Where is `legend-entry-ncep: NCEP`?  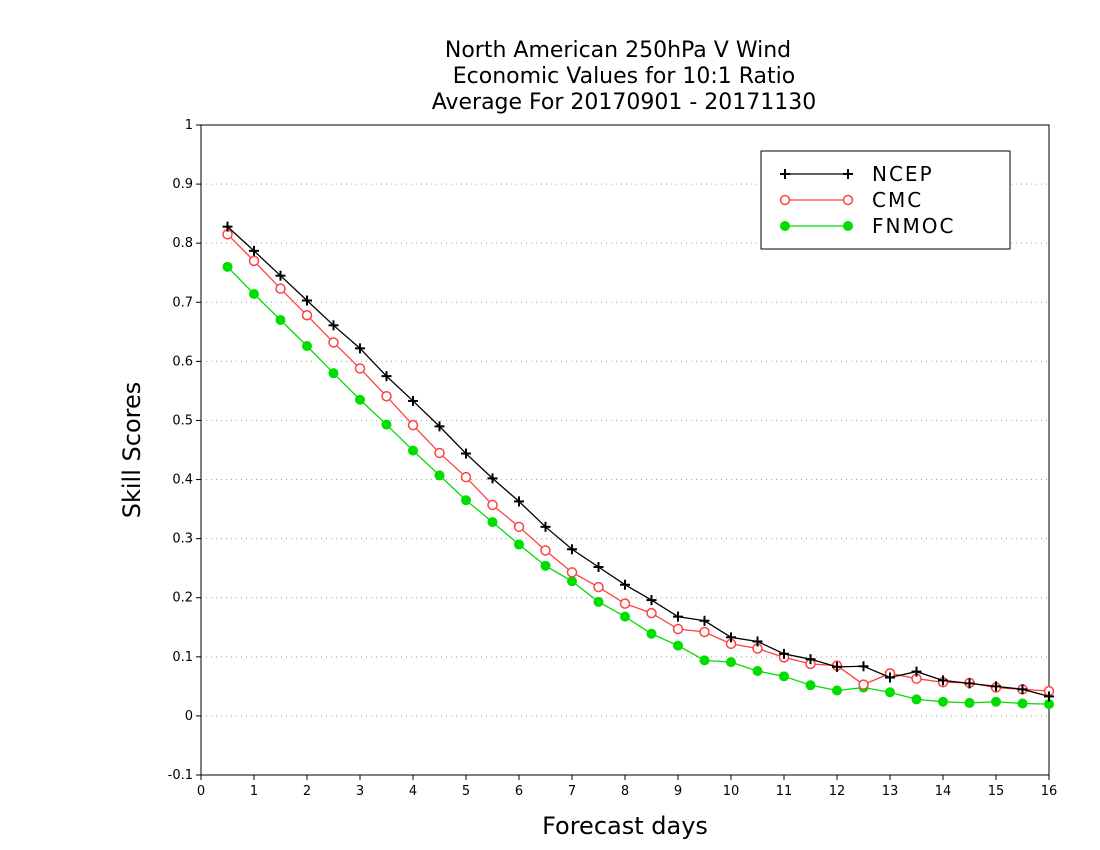
legend-entry-ncep: NCEP is located at coordinates (857, 174).